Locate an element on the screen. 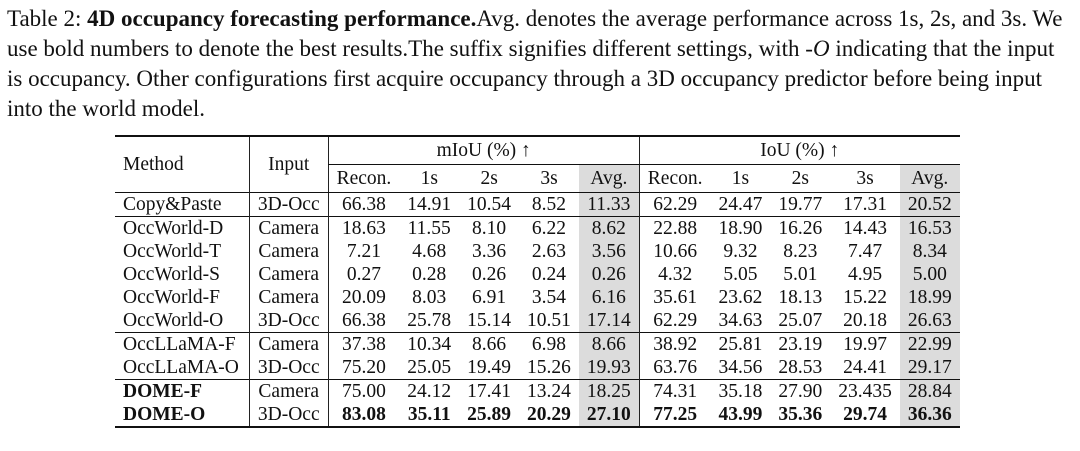 This screenshot has height=451, width=1080. cell-miou-1s: 10.34 is located at coordinates (429, 344).